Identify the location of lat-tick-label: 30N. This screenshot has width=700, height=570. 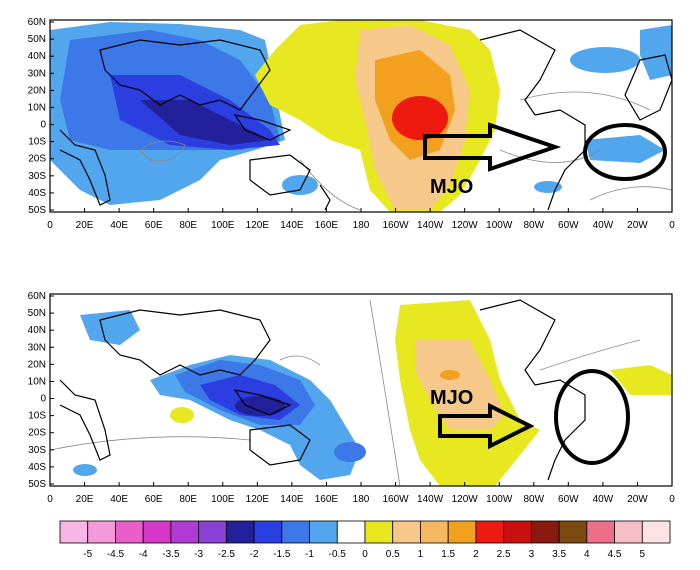
(37, 347).